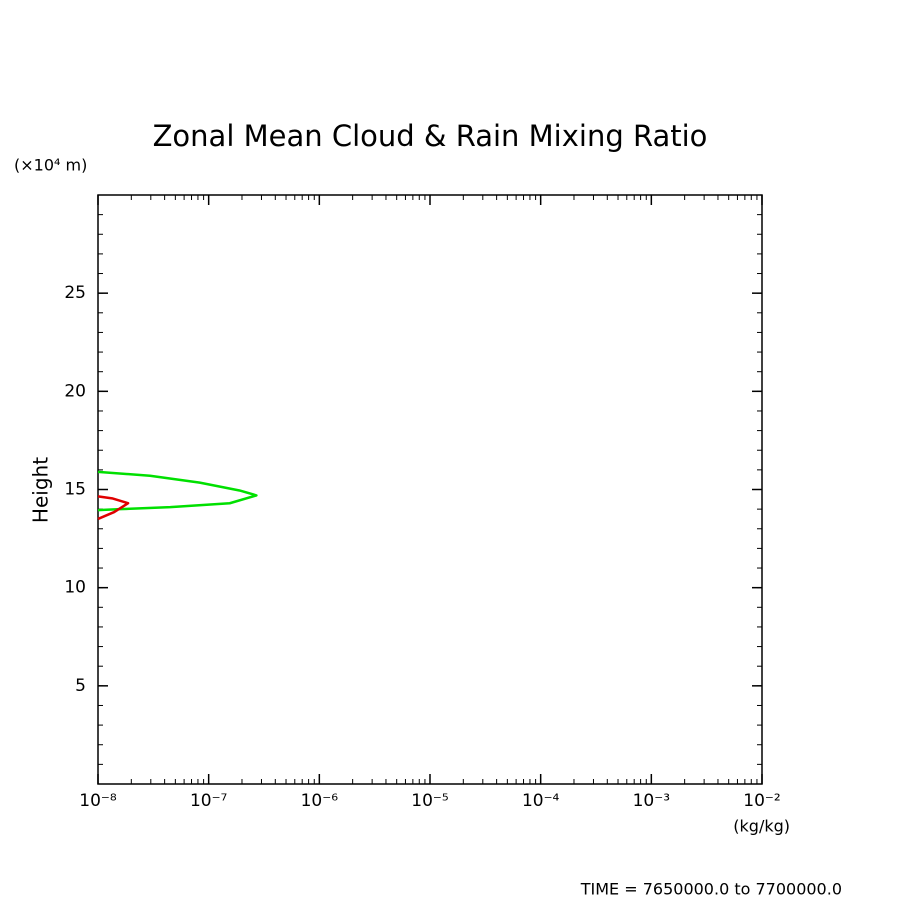 The image size is (904, 904). What do you see at coordinates (209, 801) in the screenshot?
I see `x-tick-label: 10⁻⁷` at bounding box center [209, 801].